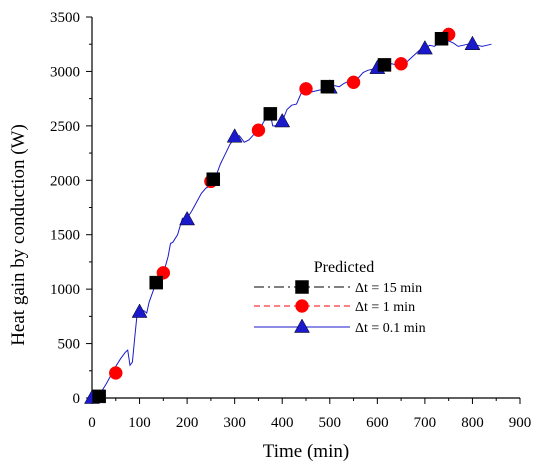 The height and width of the screenshot is (471, 550). Describe the element at coordinates (234, 423) in the screenshot. I see `x-tick-label: 300` at that location.